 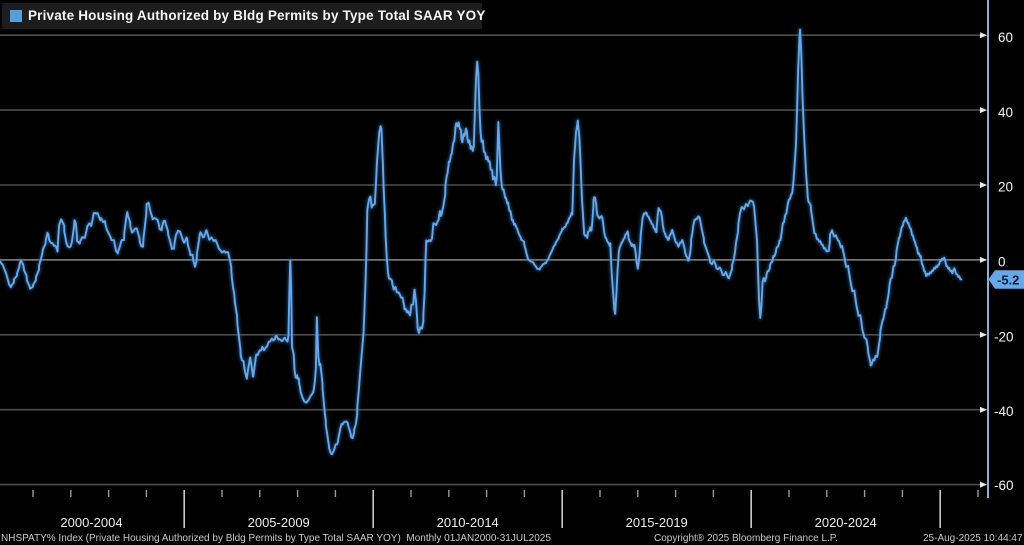 I want to click on svg-text: 0, so click(x=1002, y=261).